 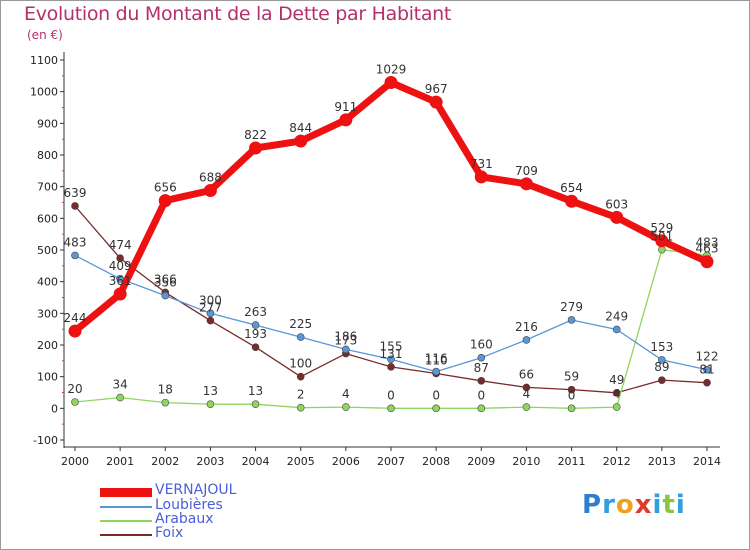 I want to click on data-label-vernajoul: 911, so click(x=345, y=107).